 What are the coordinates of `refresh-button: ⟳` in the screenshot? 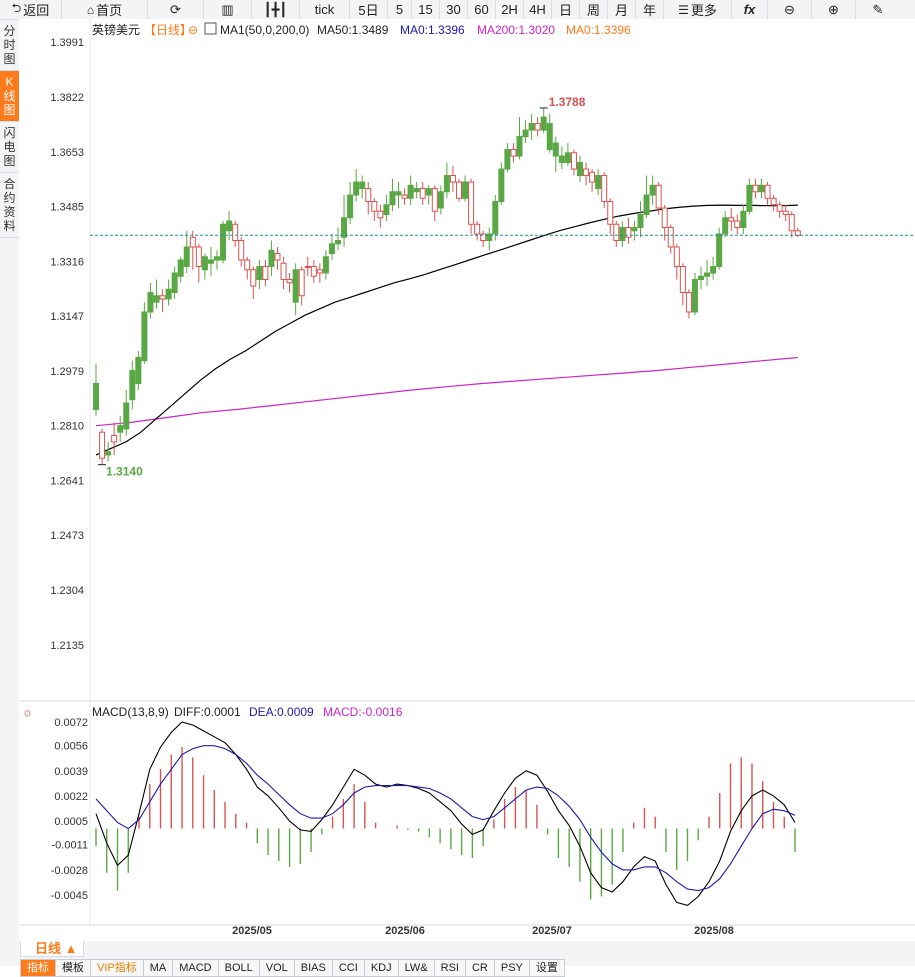 It's located at (176, 9).